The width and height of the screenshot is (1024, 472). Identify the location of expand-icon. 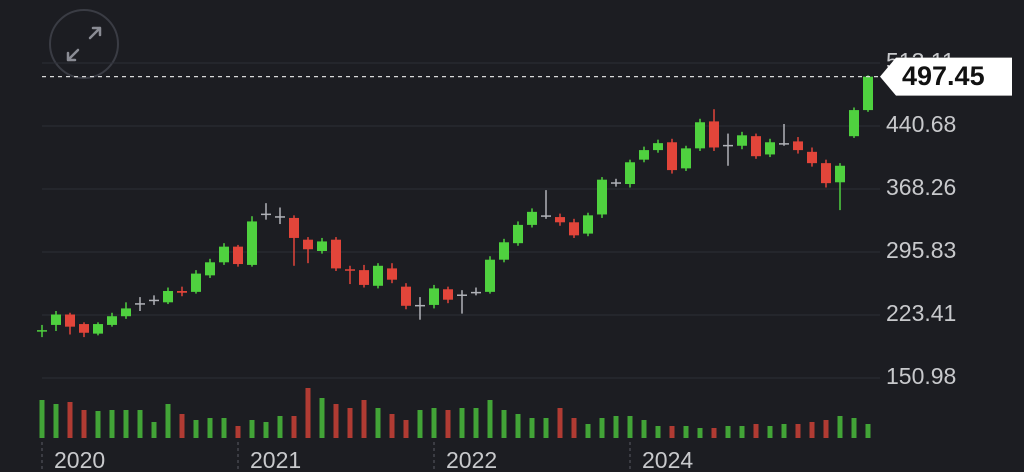
(84, 44).